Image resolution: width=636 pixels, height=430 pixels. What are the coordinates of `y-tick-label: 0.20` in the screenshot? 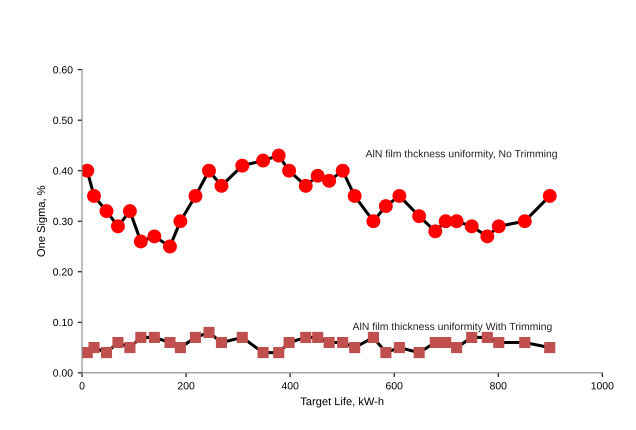 It's located at (63, 272).